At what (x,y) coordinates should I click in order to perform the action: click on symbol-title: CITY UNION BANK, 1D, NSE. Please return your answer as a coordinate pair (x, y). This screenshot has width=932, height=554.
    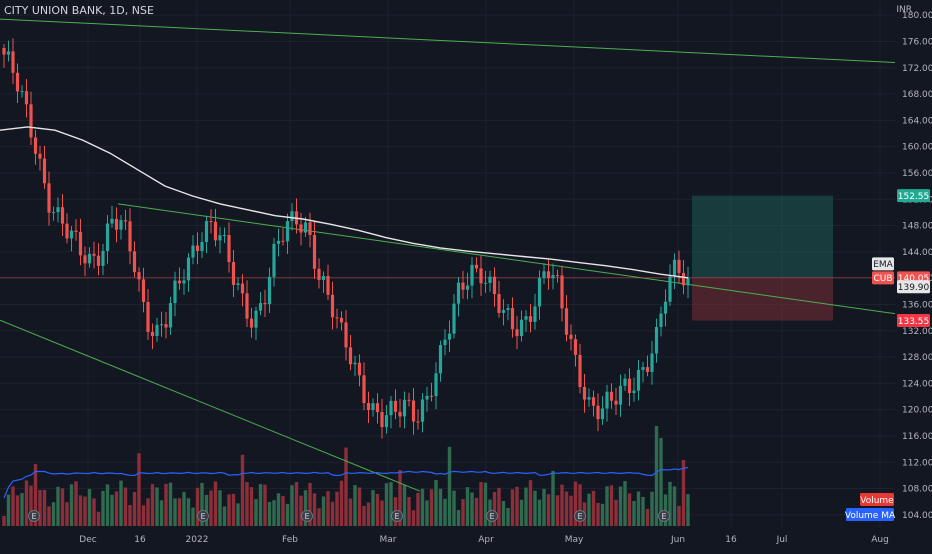
    Looking at the image, I should click on (79, 10).